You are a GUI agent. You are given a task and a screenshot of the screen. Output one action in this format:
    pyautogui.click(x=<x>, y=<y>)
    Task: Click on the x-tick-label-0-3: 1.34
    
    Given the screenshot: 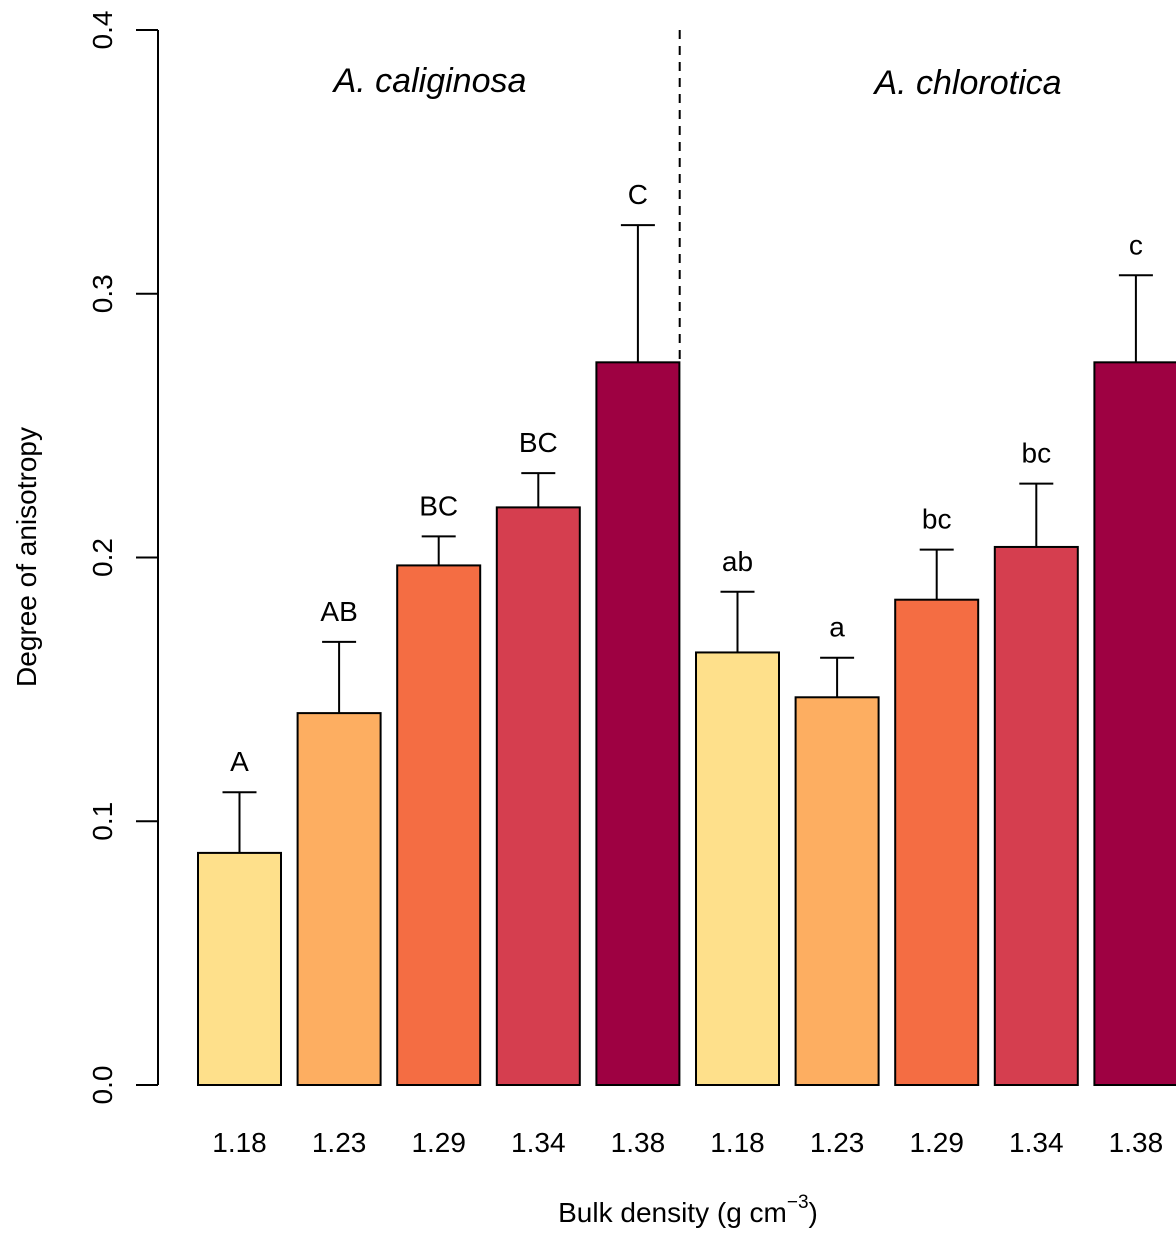 What is the action you would take?
    pyautogui.click(x=538, y=1142)
    